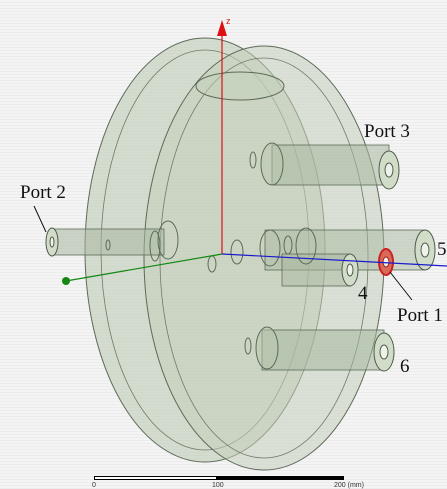 Image resolution: width=447 pixels, height=489 pixels. What do you see at coordinates (405, 366) in the screenshot?
I see `port6-number-label: 6` at bounding box center [405, 366].